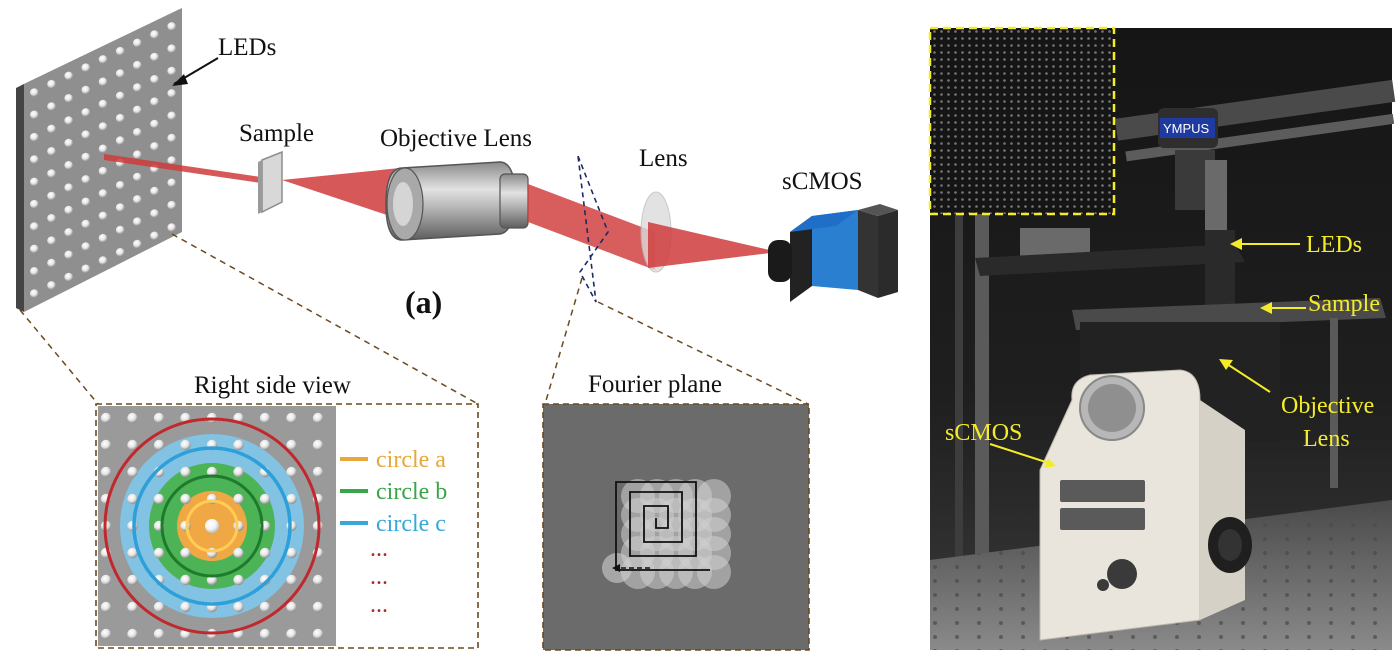 This screenshot has height=661, width=1400. I want to click on spiral-scan-path, so click(662, 526).